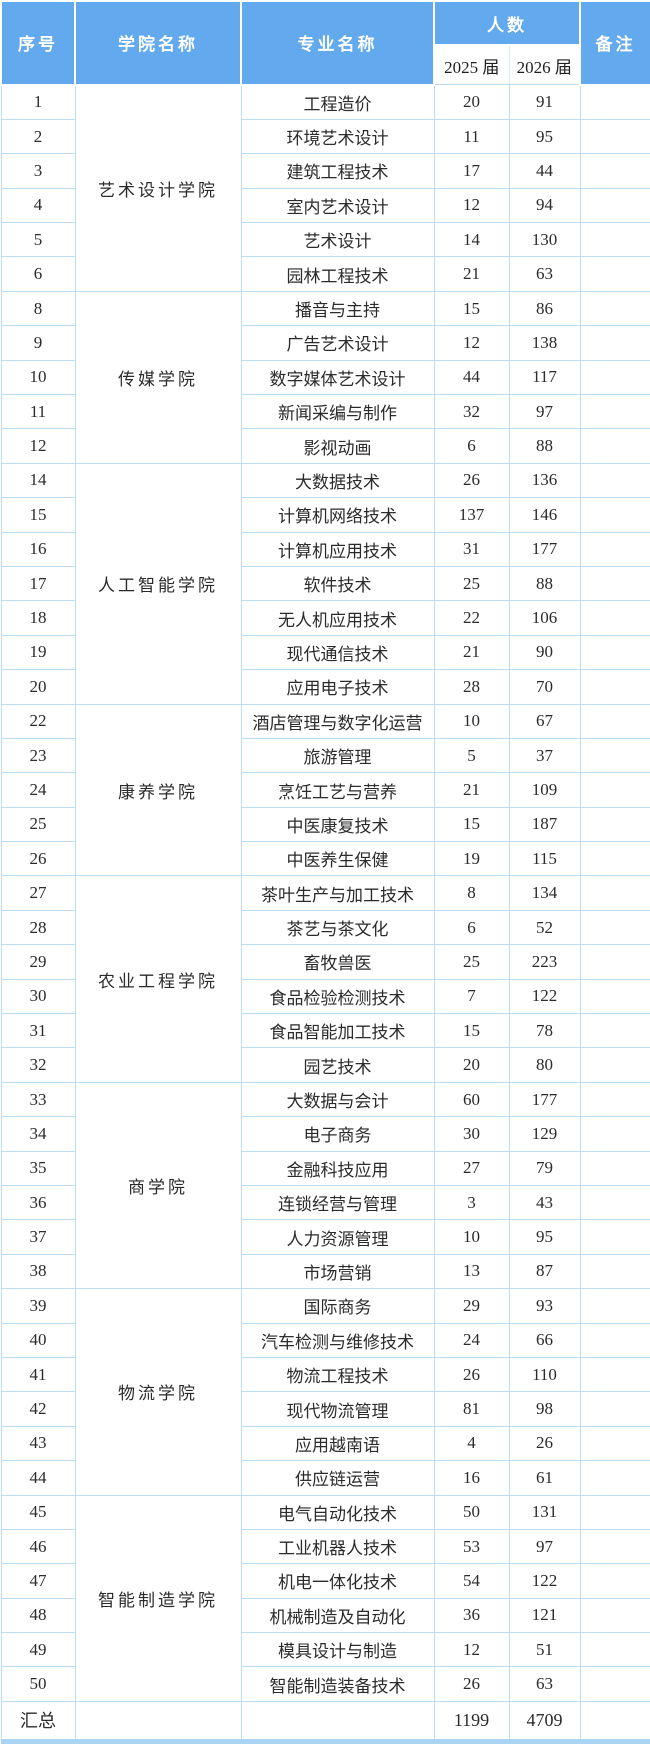 This screenshot has height=1744, width=650. I want to click on count-2025-cell: 53, so click(471, 1546).